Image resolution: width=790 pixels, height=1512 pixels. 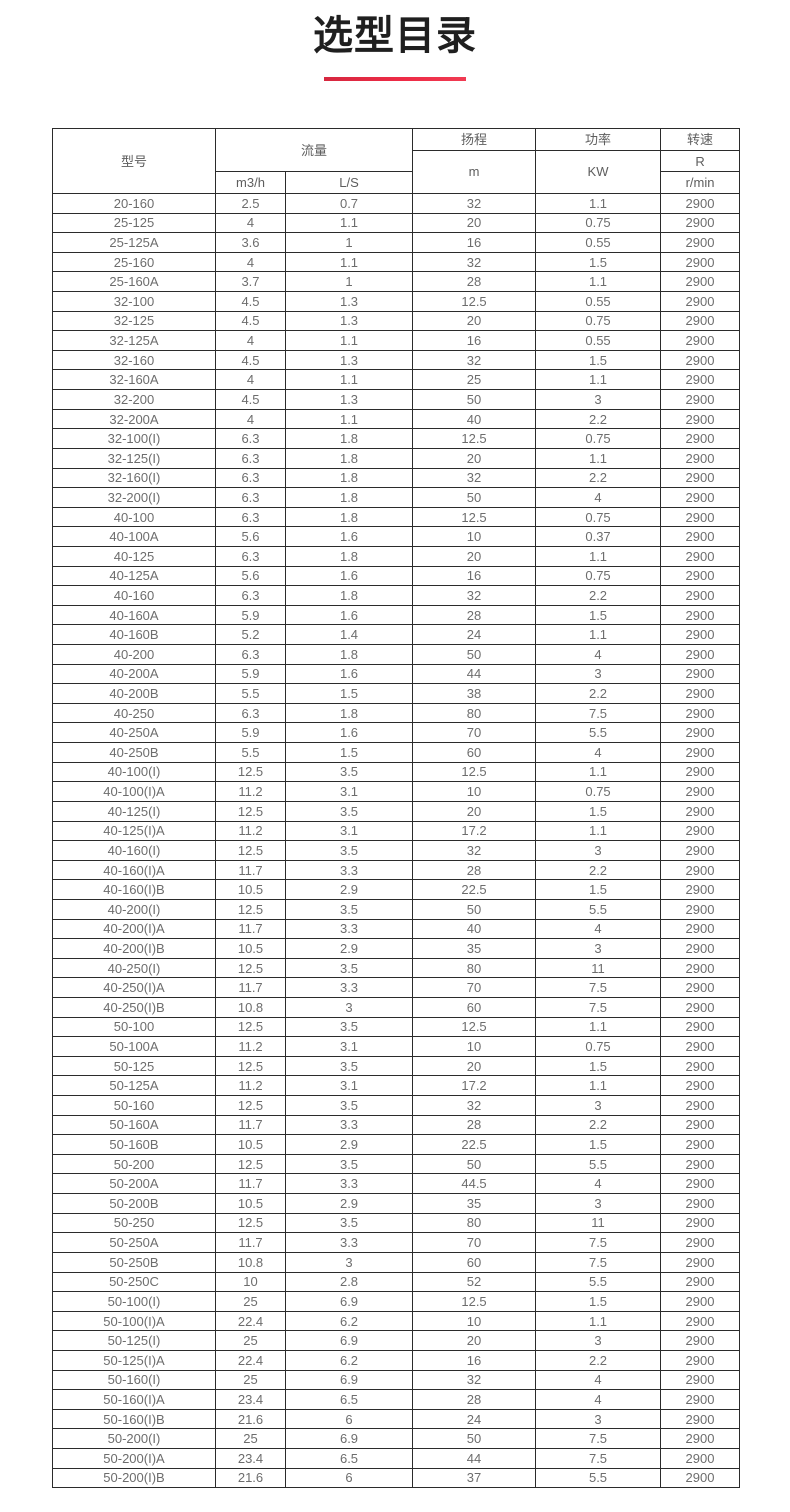 What do you see at coordinates (396, 458) in the screenshot?
I see `table-row: 32-125(I) 6.3 1.8 20 1.1 2900` at bounding box center [396, 458].